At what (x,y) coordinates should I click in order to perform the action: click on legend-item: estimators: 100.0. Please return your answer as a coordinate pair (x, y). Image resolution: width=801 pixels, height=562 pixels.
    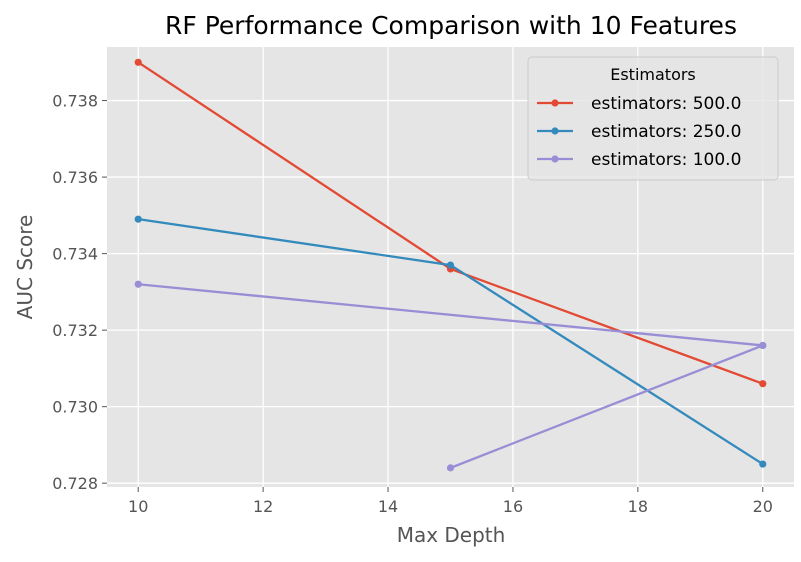
    Looking at the image, I should click on (639, 160).